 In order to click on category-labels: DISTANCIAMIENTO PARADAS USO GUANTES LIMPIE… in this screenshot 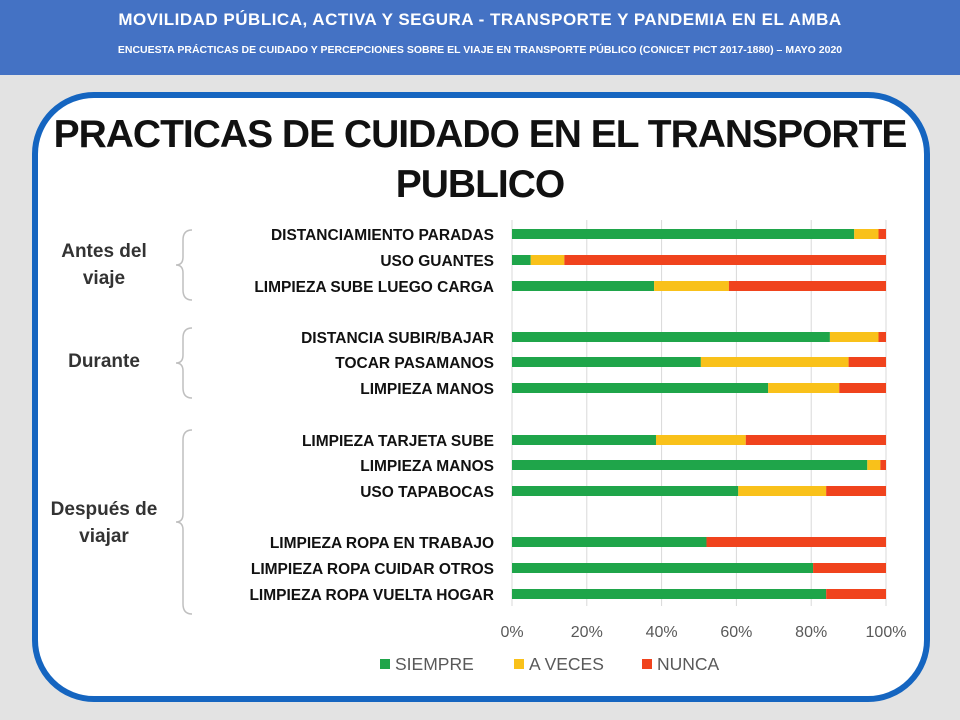, I will do `click(371, 415)`.